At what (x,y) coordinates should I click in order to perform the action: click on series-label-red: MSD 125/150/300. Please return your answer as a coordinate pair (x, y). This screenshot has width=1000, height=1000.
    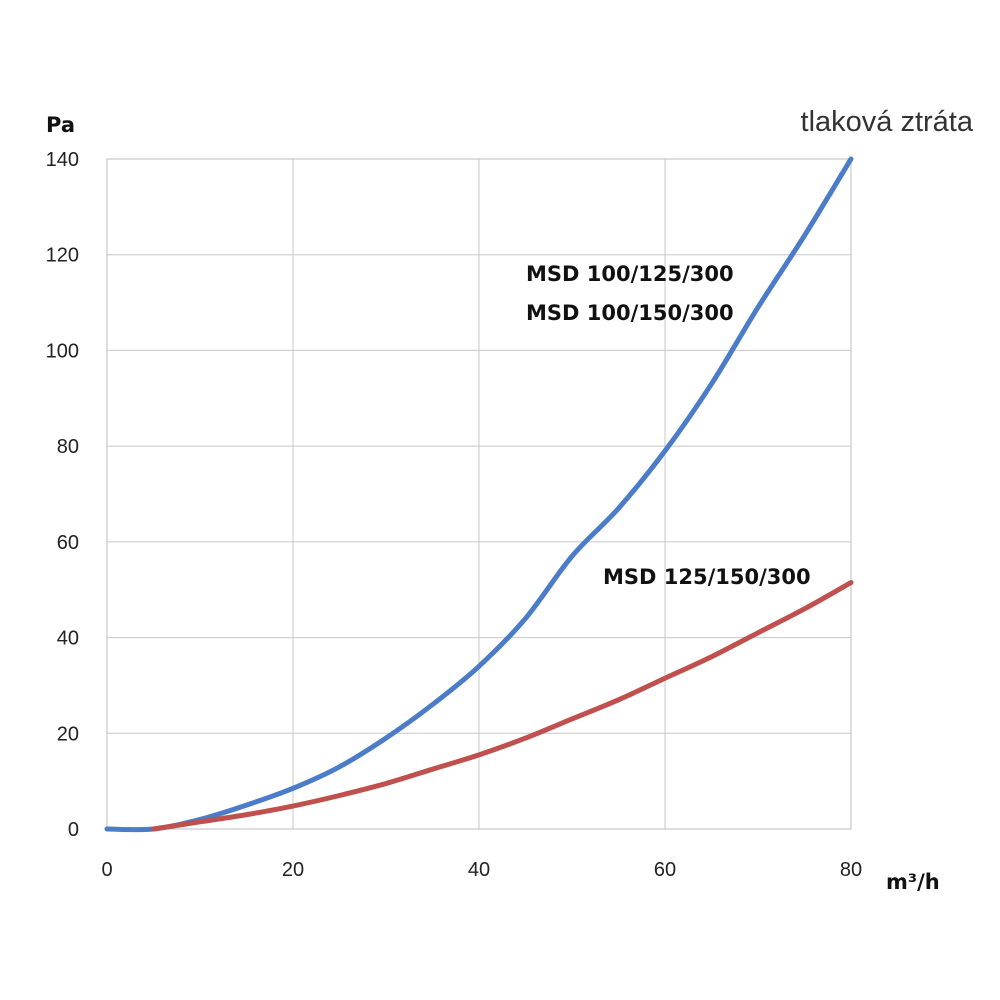
    Looking at the image, I should click on (707, 577).